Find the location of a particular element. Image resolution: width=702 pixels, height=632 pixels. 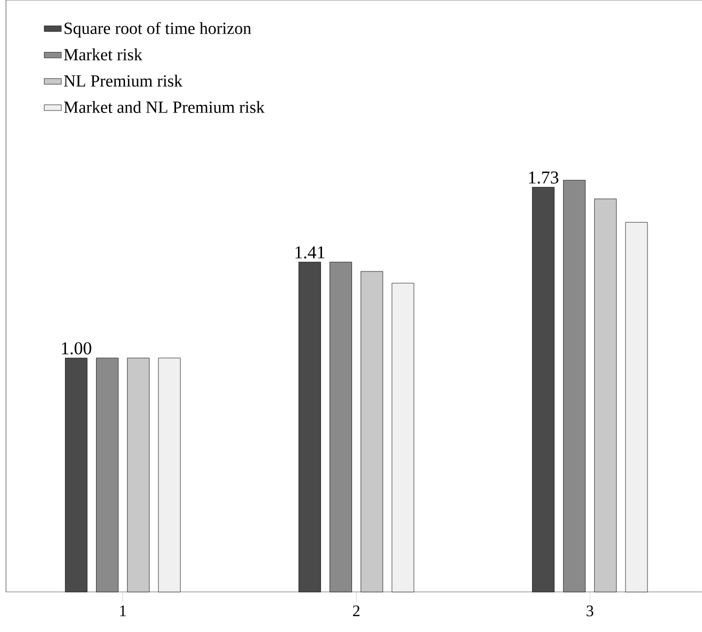

legend-label: Market risk is located at coordinates (103, 54).